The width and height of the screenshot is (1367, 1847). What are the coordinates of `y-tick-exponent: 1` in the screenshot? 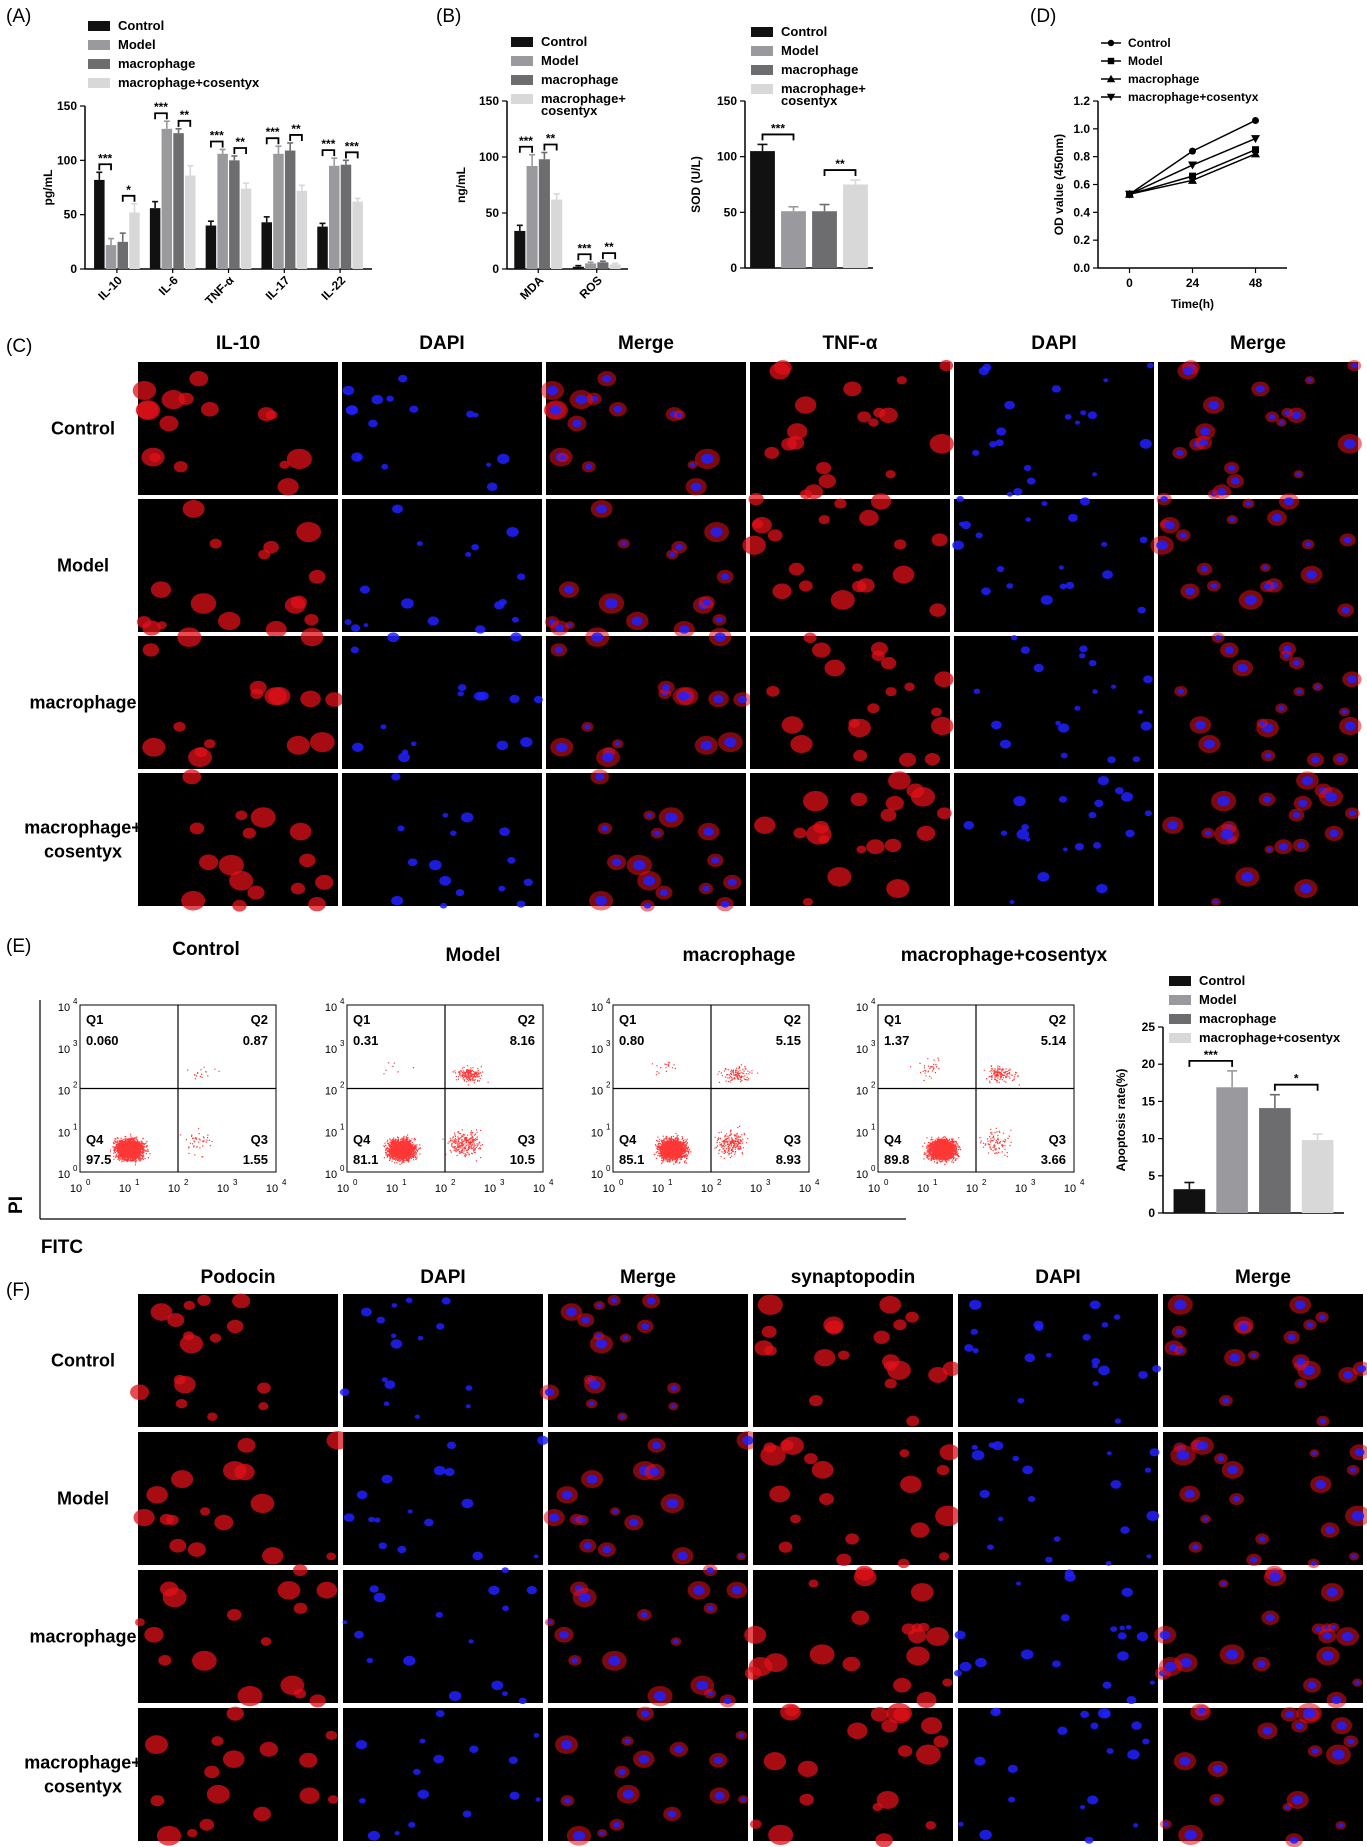 It's located at (608, 1126).